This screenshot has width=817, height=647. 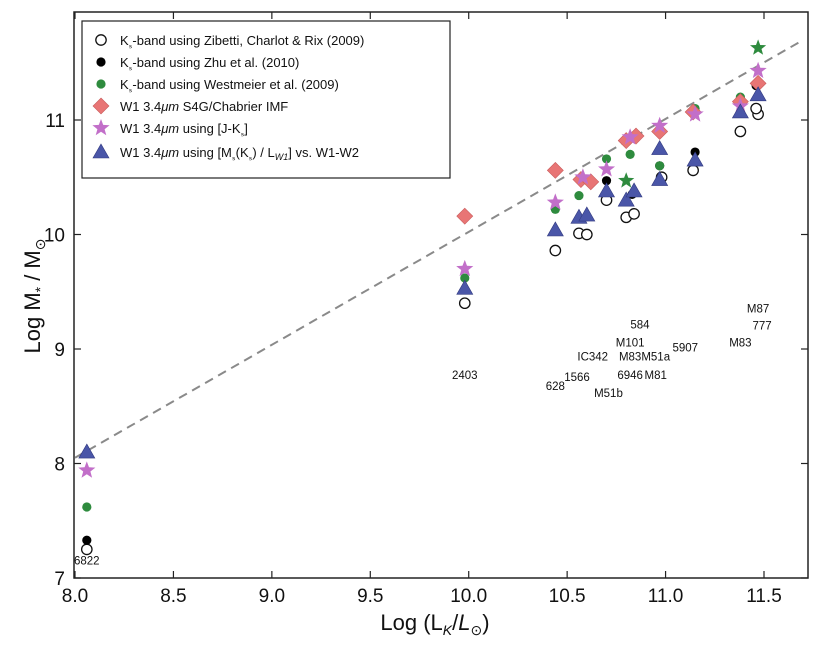 What do you see at coordinates (370, 596) in the screenshot?
I see `x-tick-label: 9.5` at bounding box center [370, 596].